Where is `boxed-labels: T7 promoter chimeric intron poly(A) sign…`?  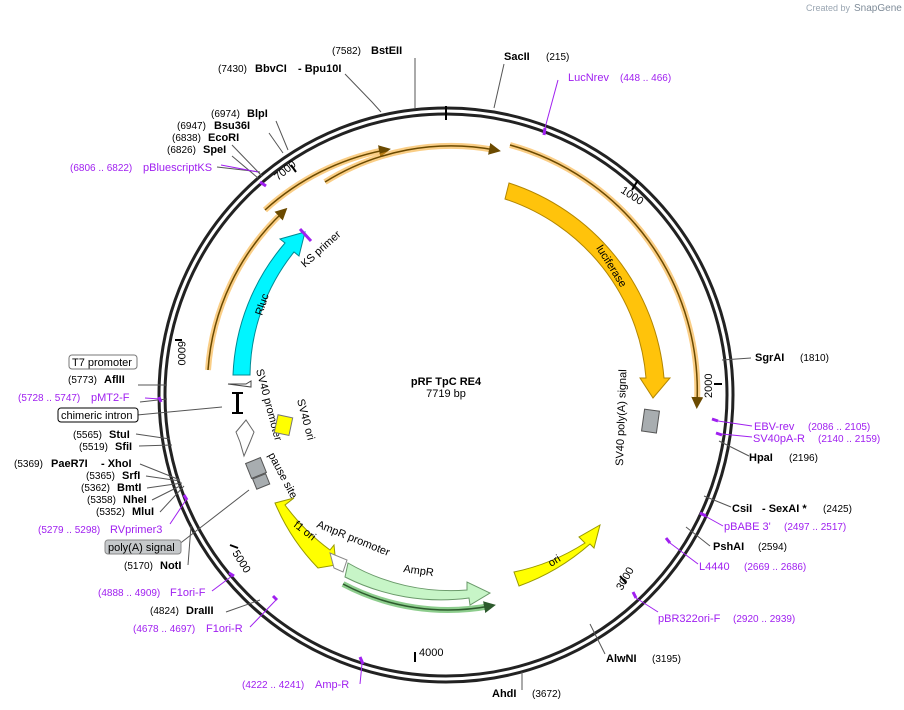
boxed-labels: T7 promoter chimeric intron poly(A) sign… is located at coordinates (119, 454).